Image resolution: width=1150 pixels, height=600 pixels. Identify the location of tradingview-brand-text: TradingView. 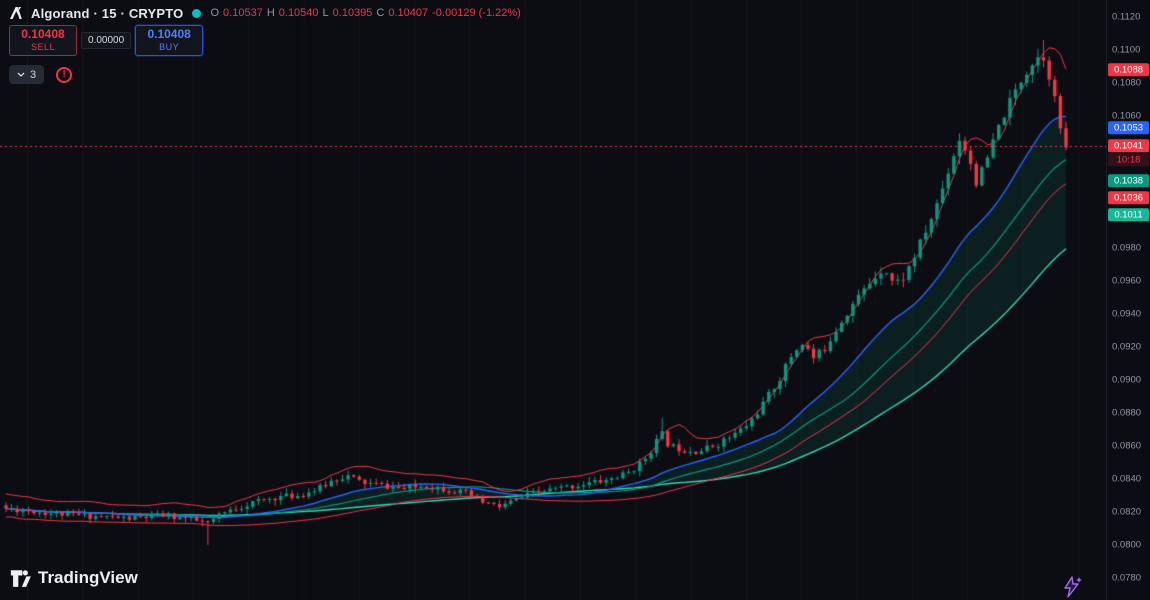
(88, 577).